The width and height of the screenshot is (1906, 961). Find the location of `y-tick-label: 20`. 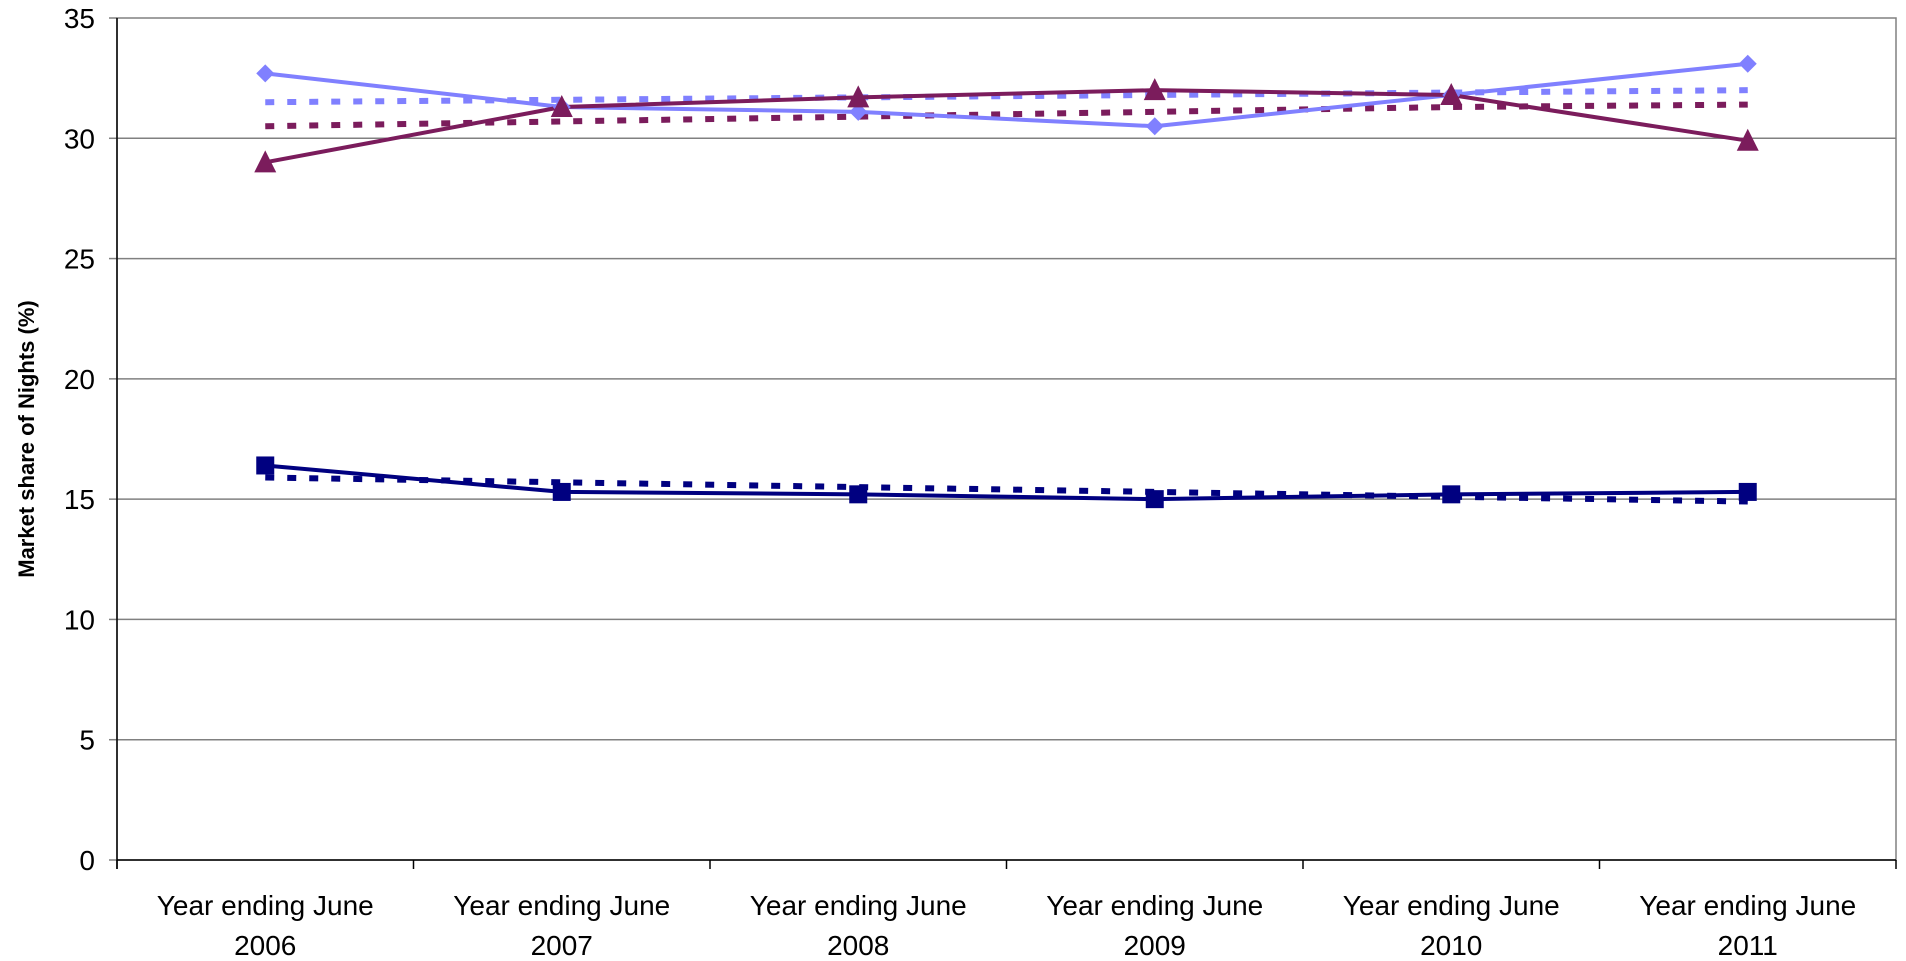

y-tick-label: 20 is located at coordinates (79, 379).